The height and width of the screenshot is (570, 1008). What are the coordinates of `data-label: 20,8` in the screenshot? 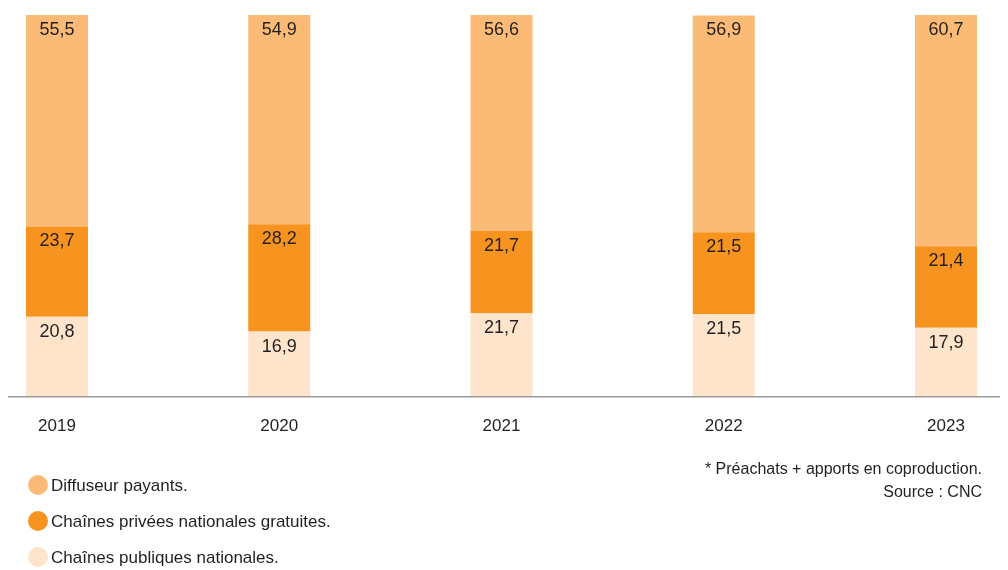 It's located at (57, 330).